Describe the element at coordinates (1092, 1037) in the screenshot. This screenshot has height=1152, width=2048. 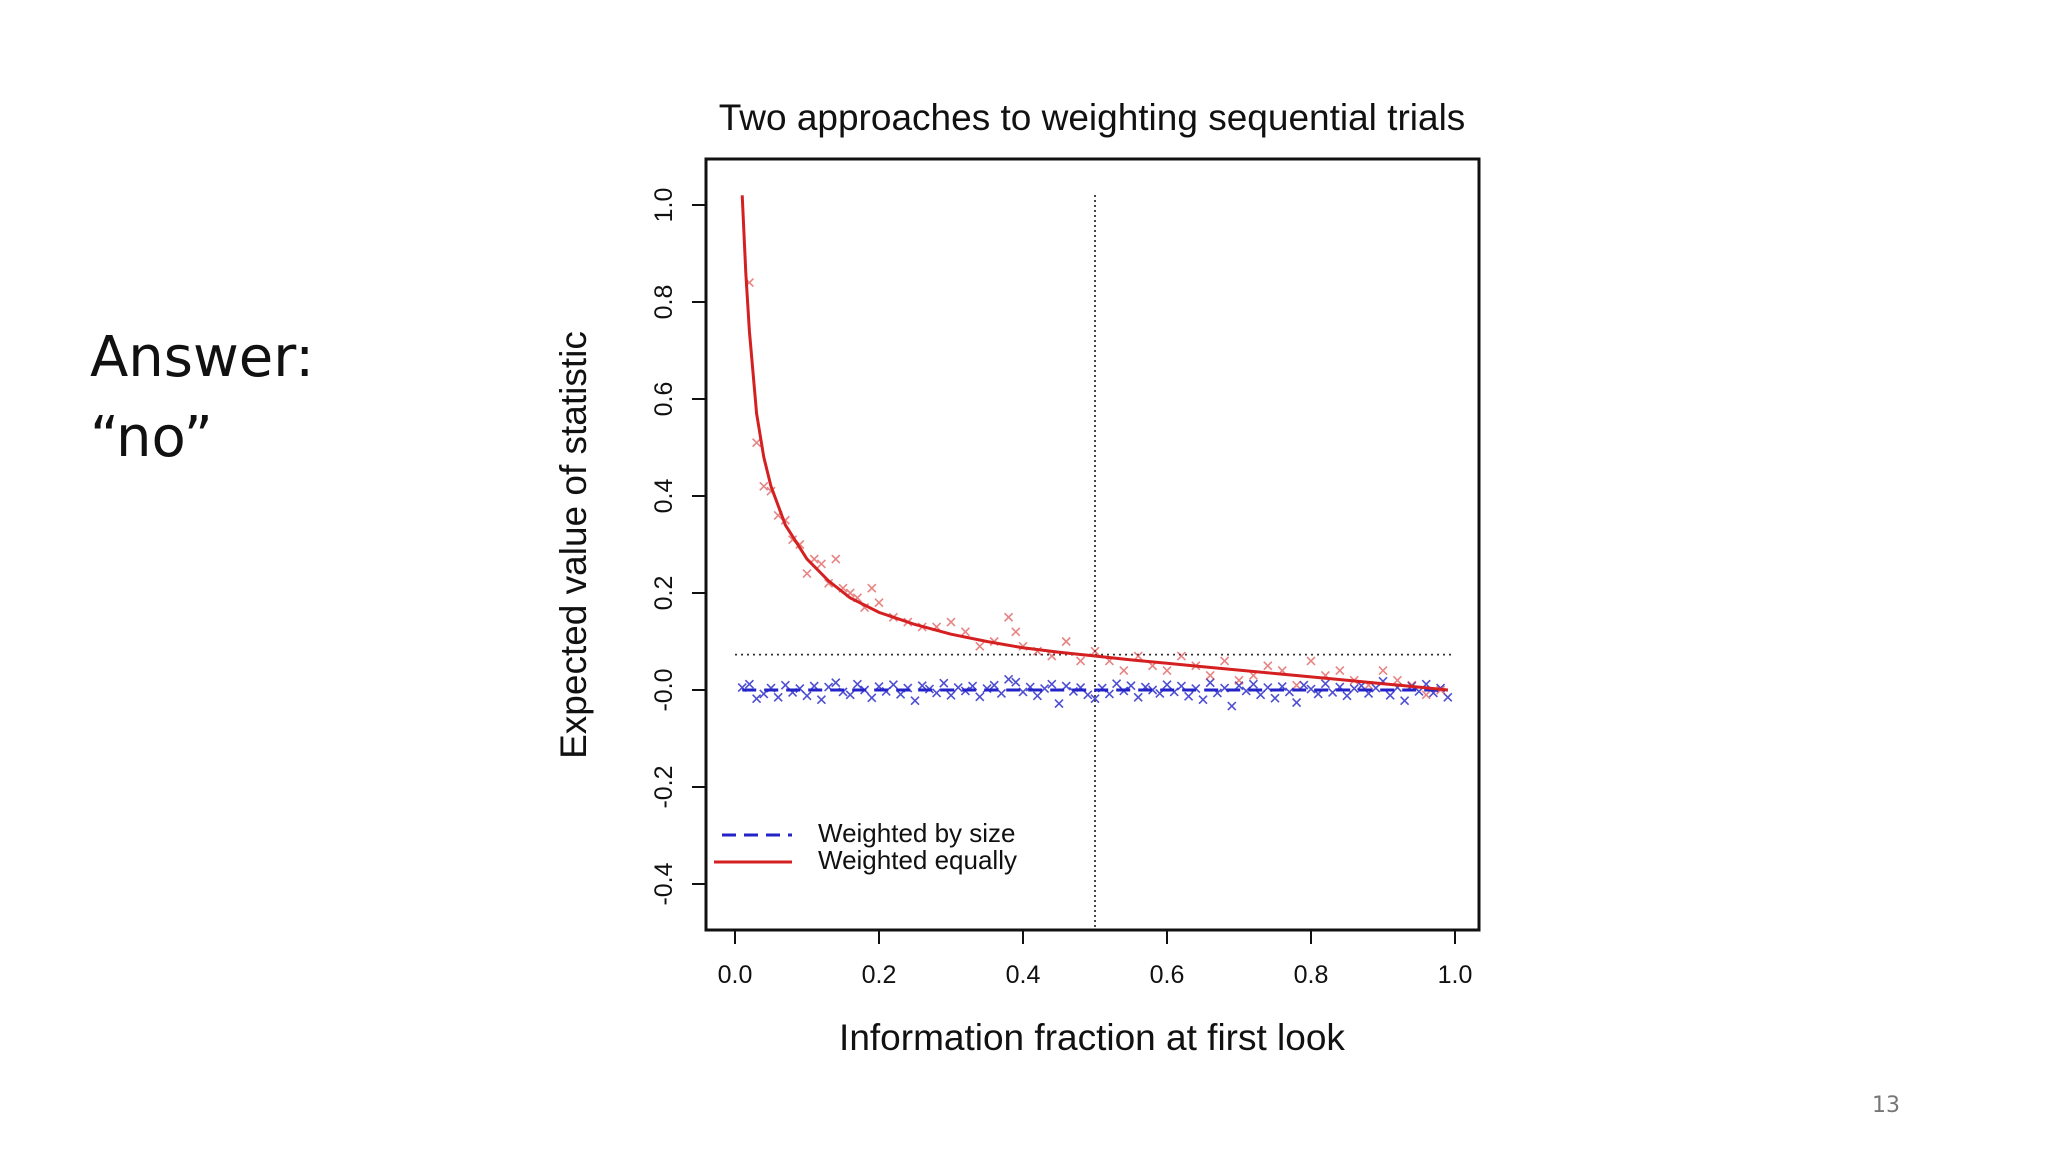
I see `x-axis-label: Information fraction at first look` at that location.